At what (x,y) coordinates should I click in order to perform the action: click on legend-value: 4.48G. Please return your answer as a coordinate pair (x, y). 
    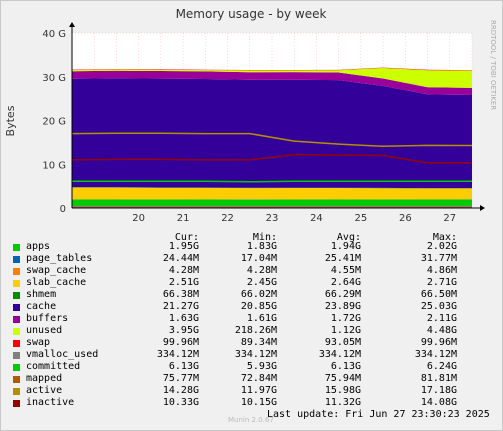
    Looking at the image, I should click on (441, 330).